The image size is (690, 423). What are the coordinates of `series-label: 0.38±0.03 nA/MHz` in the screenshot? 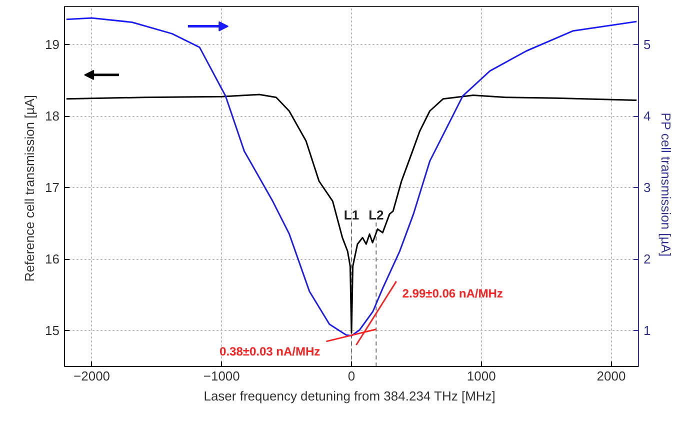 It's located at (270, 351).